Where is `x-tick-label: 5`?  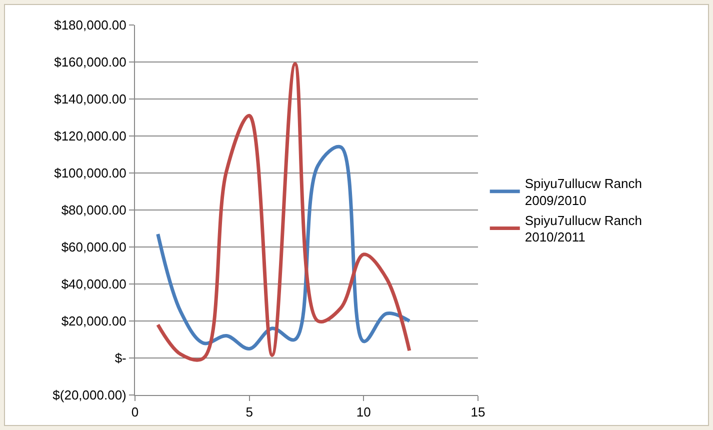
x-tick-label: 5 is located at coordinates (249, 412).